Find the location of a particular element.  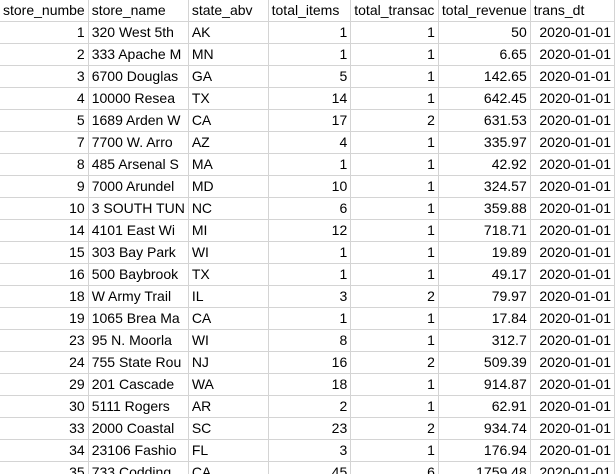

cell-total-items: 6 is located at coordinates (310, 208).